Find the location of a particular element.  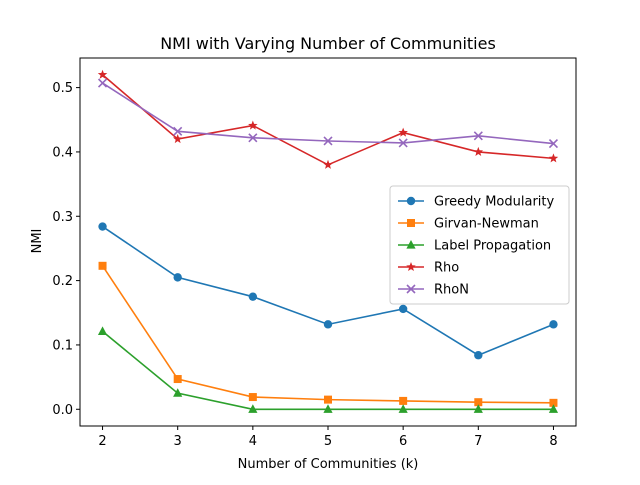

x-tick-label: 6 is located at coordinates (403, 441).